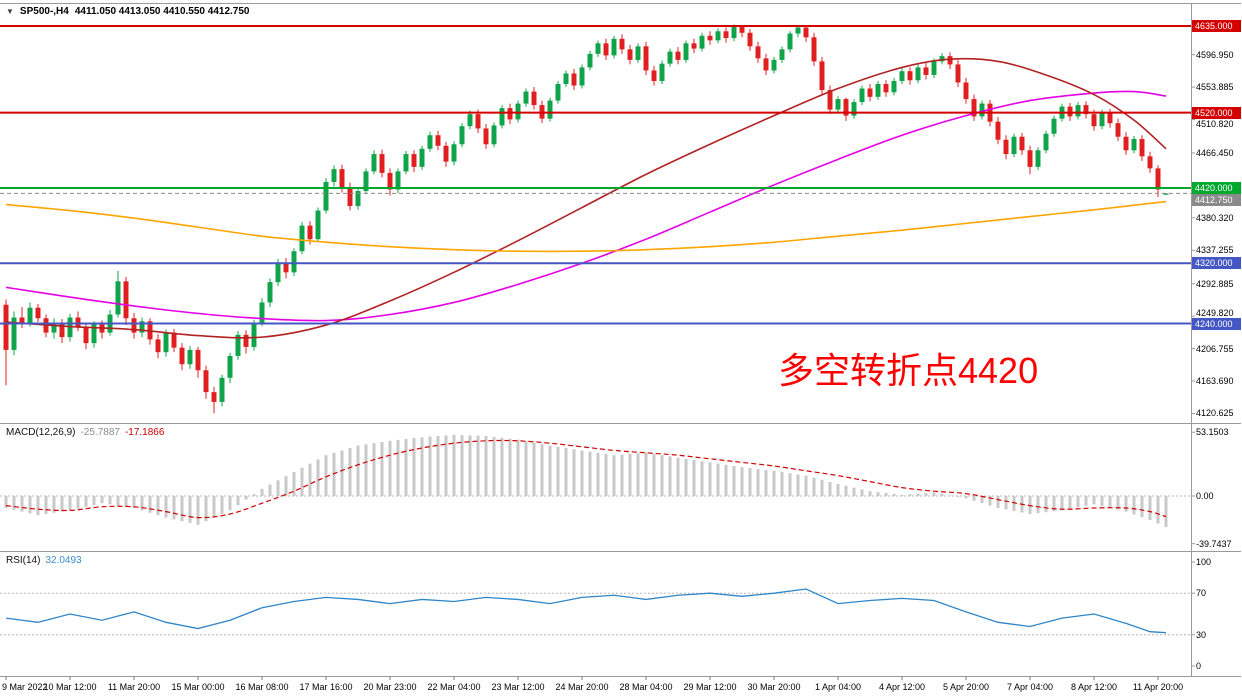 The image size is (1242, 697). I want to click on symbol-period-label: SP500-,H4, so click(44, 11).